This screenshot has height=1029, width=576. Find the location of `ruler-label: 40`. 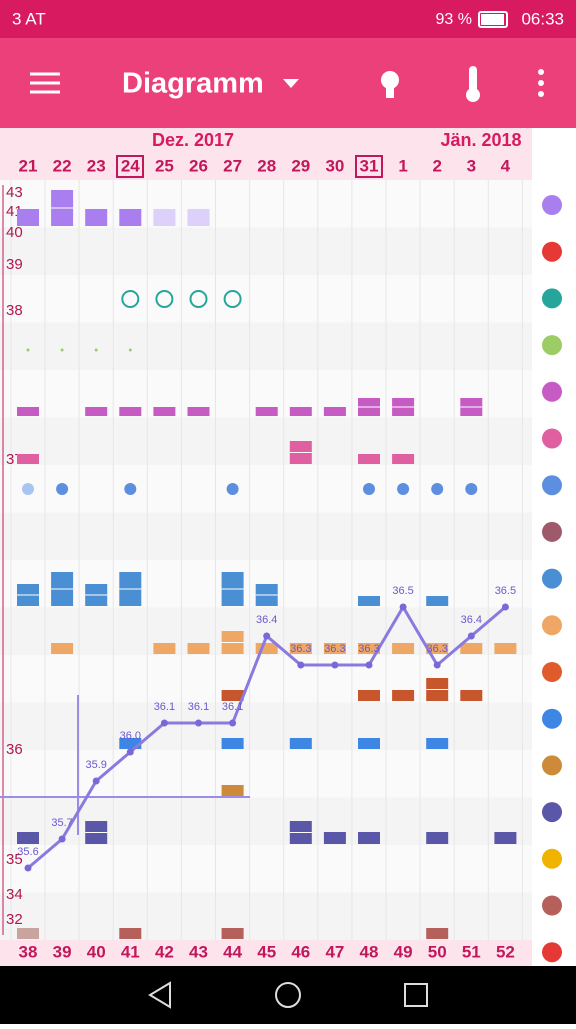

ruler-label: 40 is located at coordinates (14, 232).